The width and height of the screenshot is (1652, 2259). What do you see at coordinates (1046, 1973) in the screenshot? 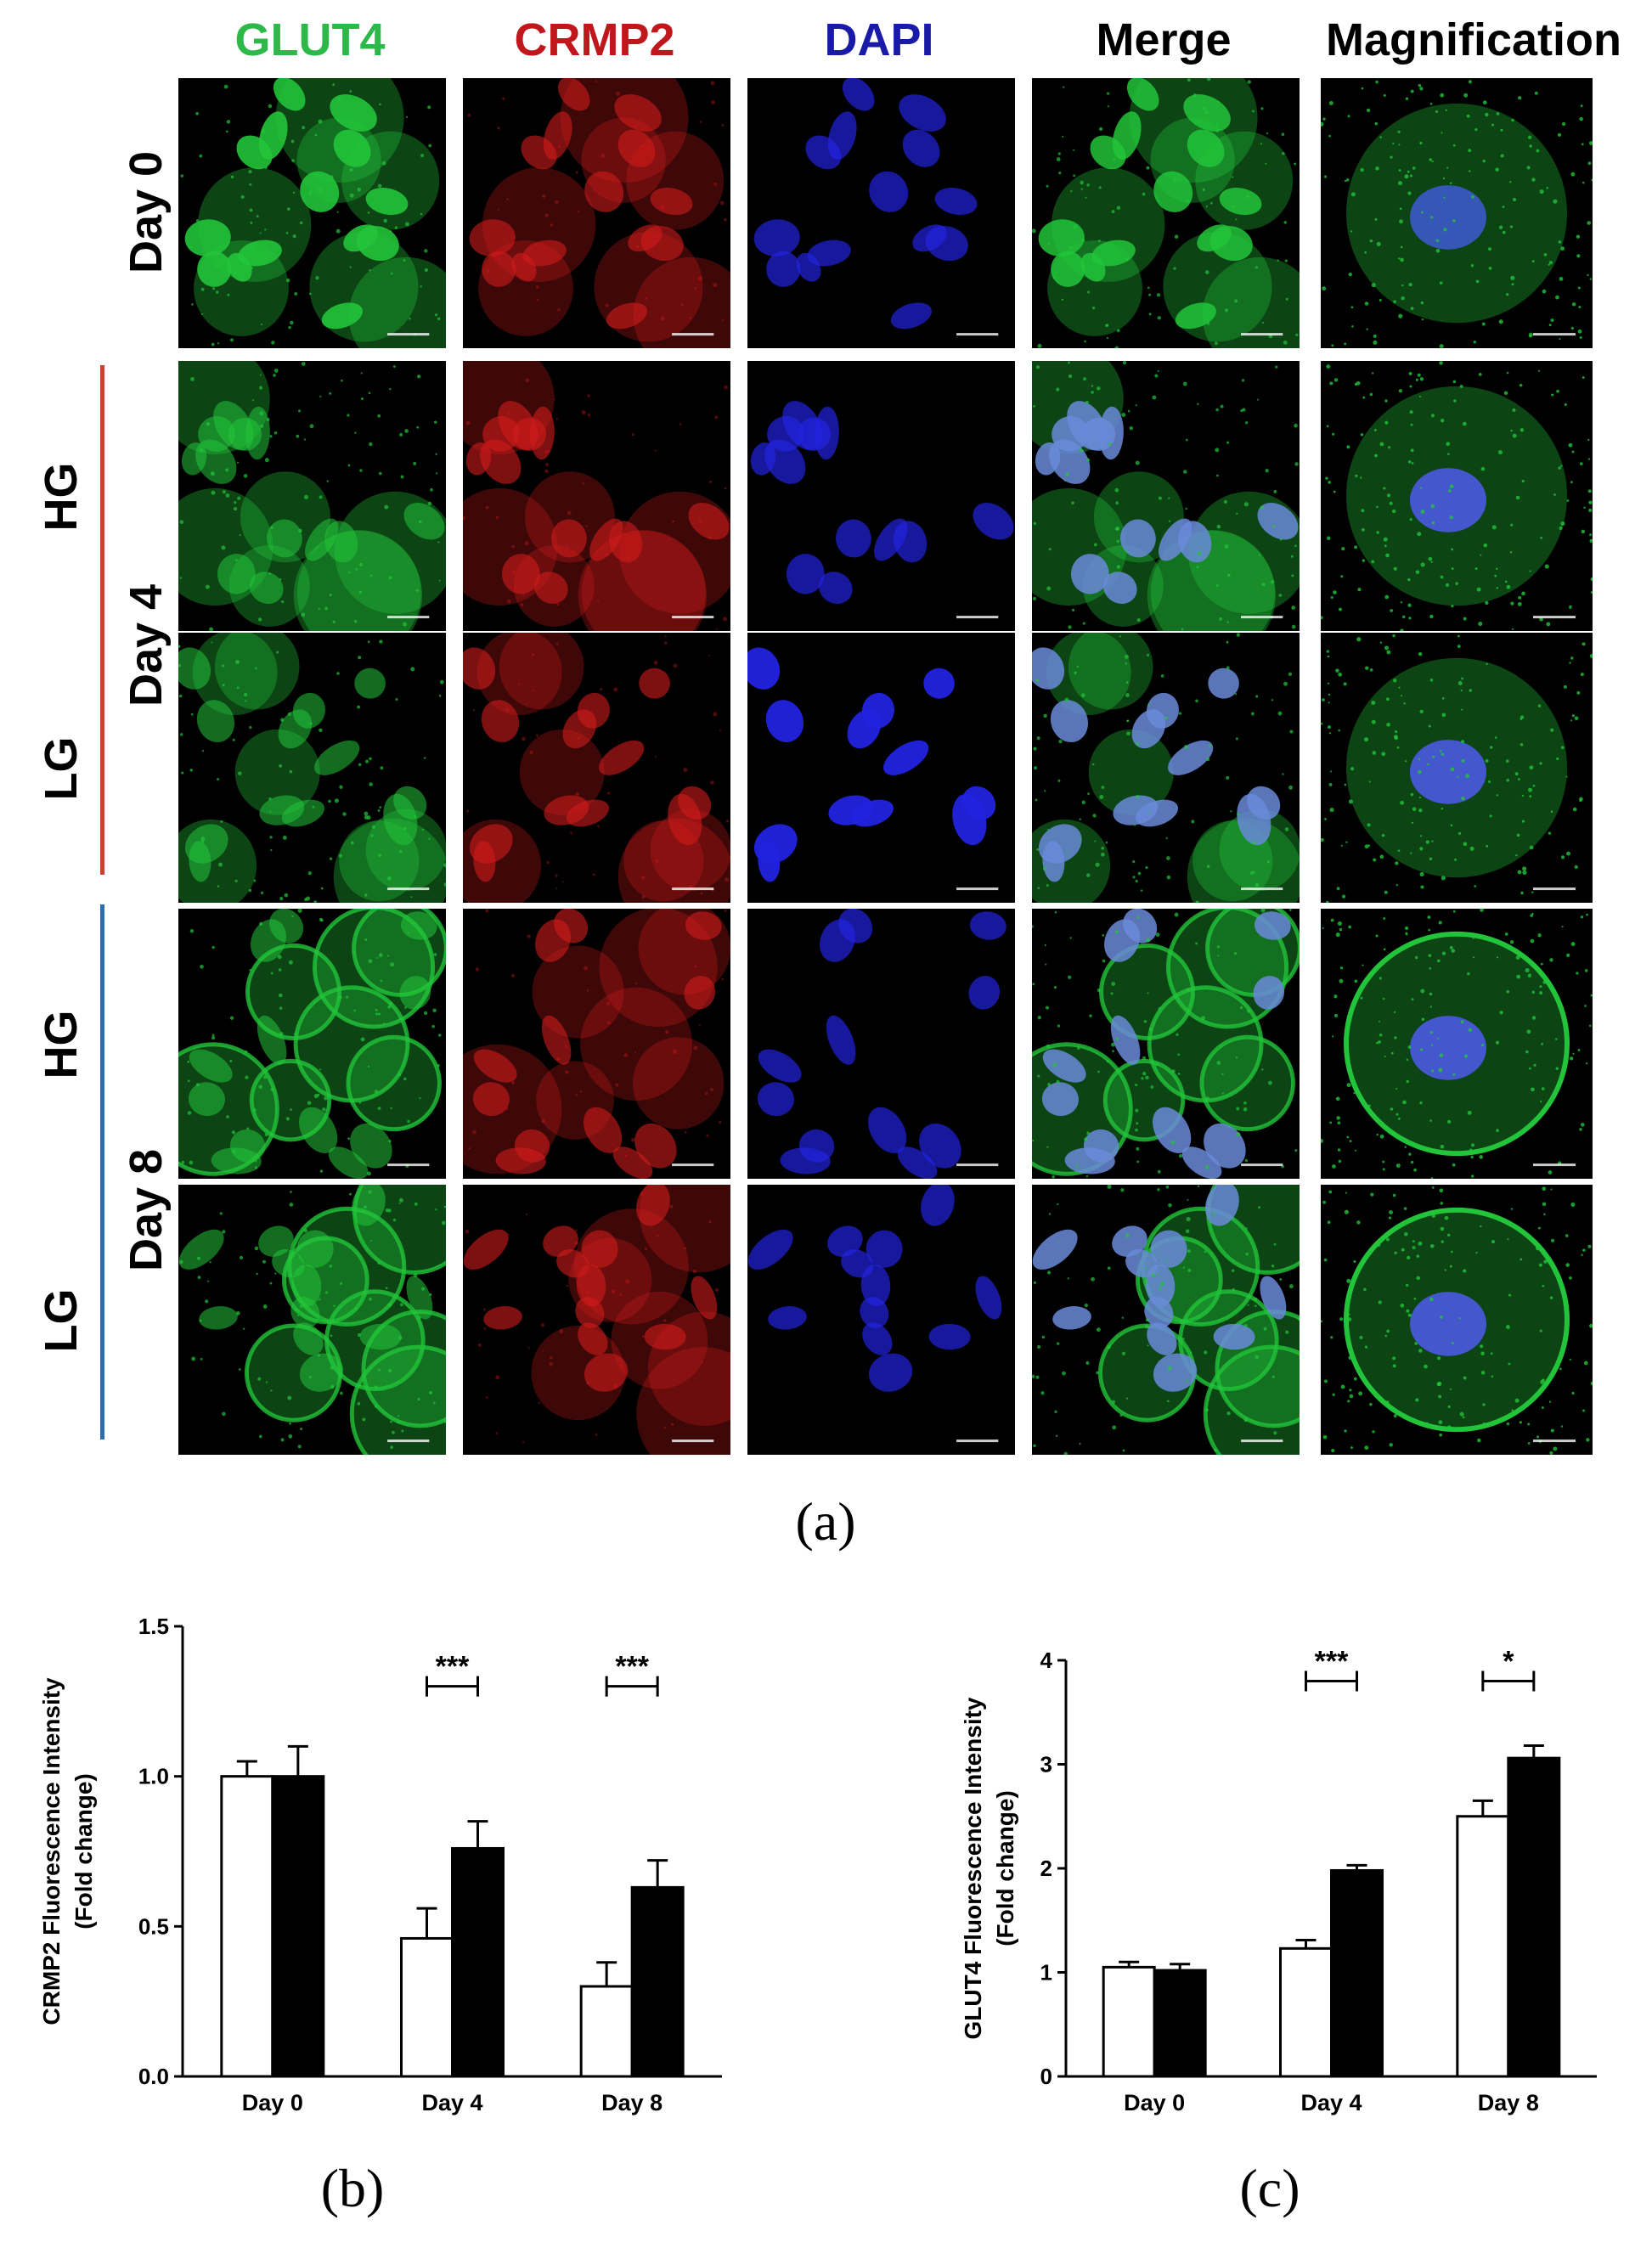
I see `y-tick-label: 1` at bounding box center [1046, 1973].